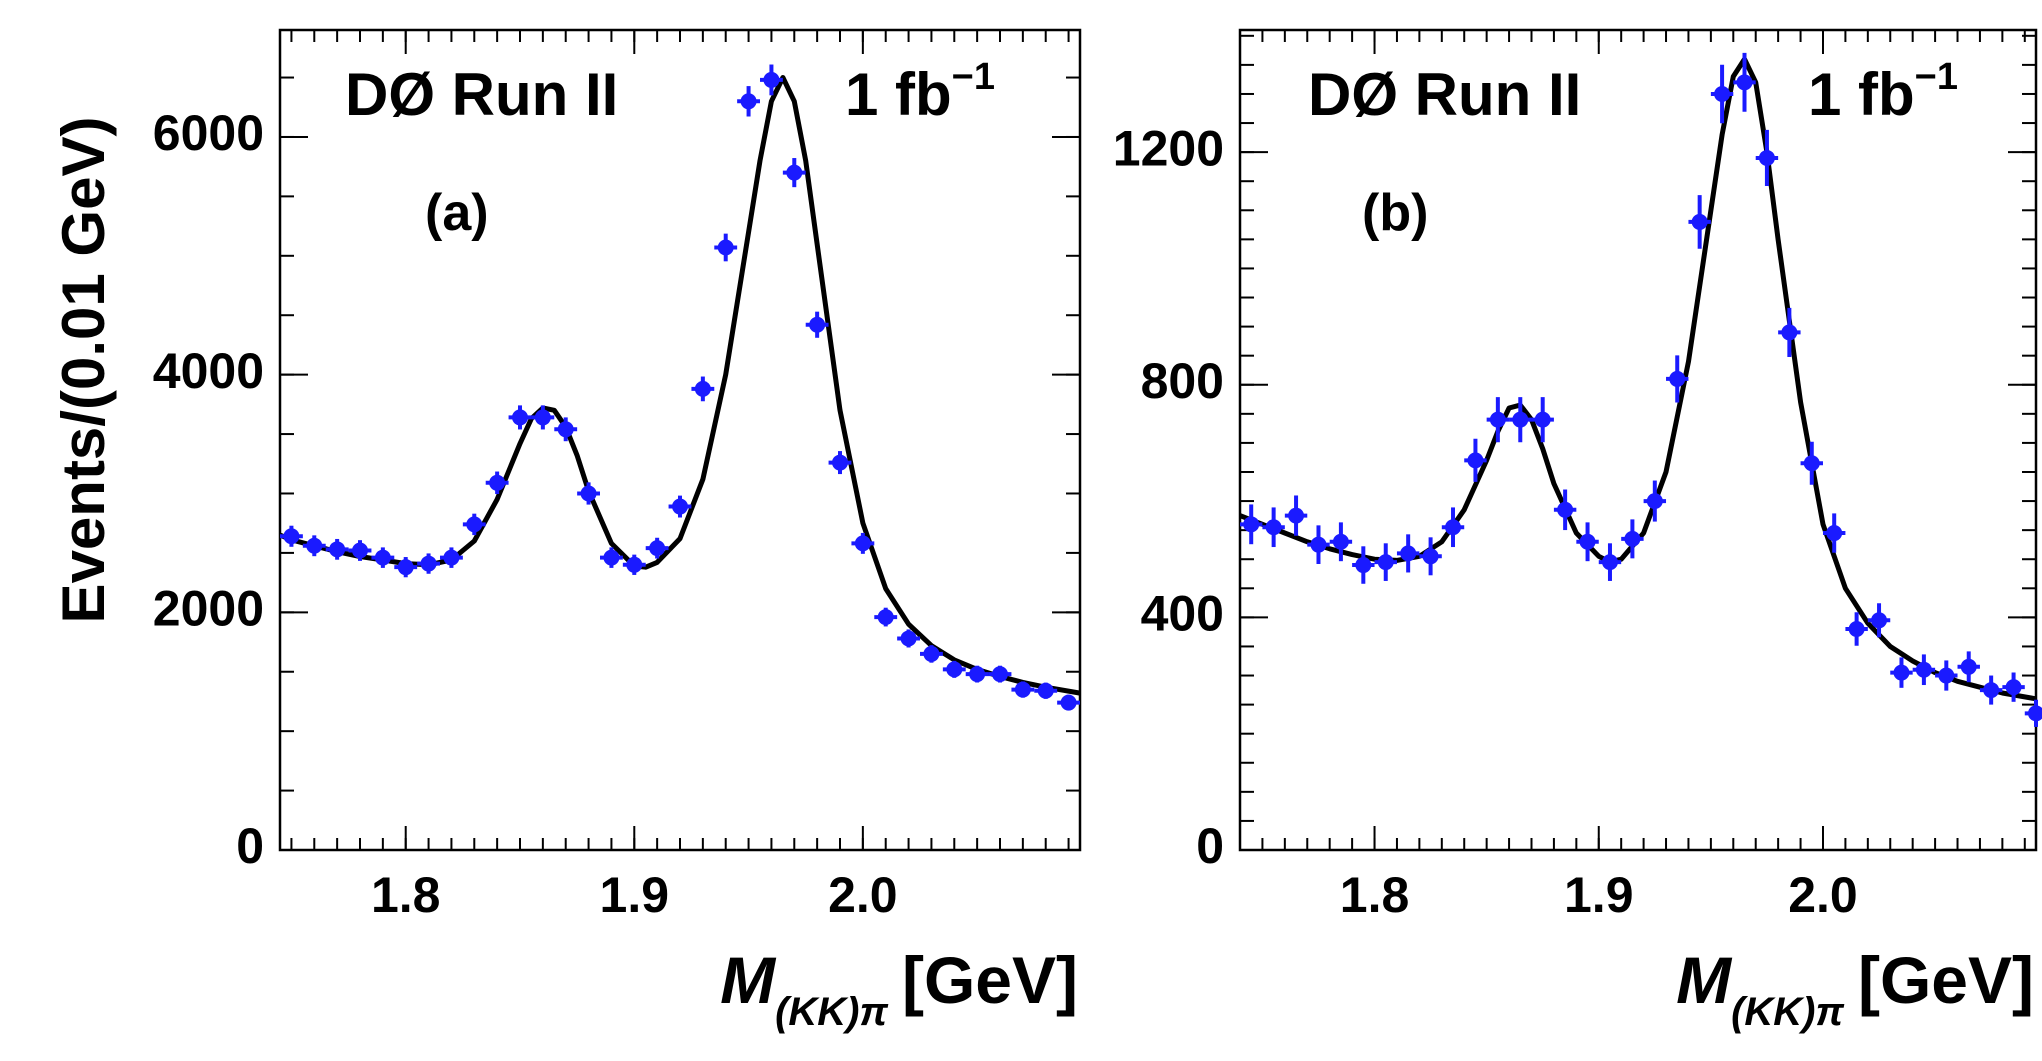  What do you see at coordinates (208, 133) in the screenshot?
I see `y-tick-label-a: 6000` at bounding box center [208, 133].